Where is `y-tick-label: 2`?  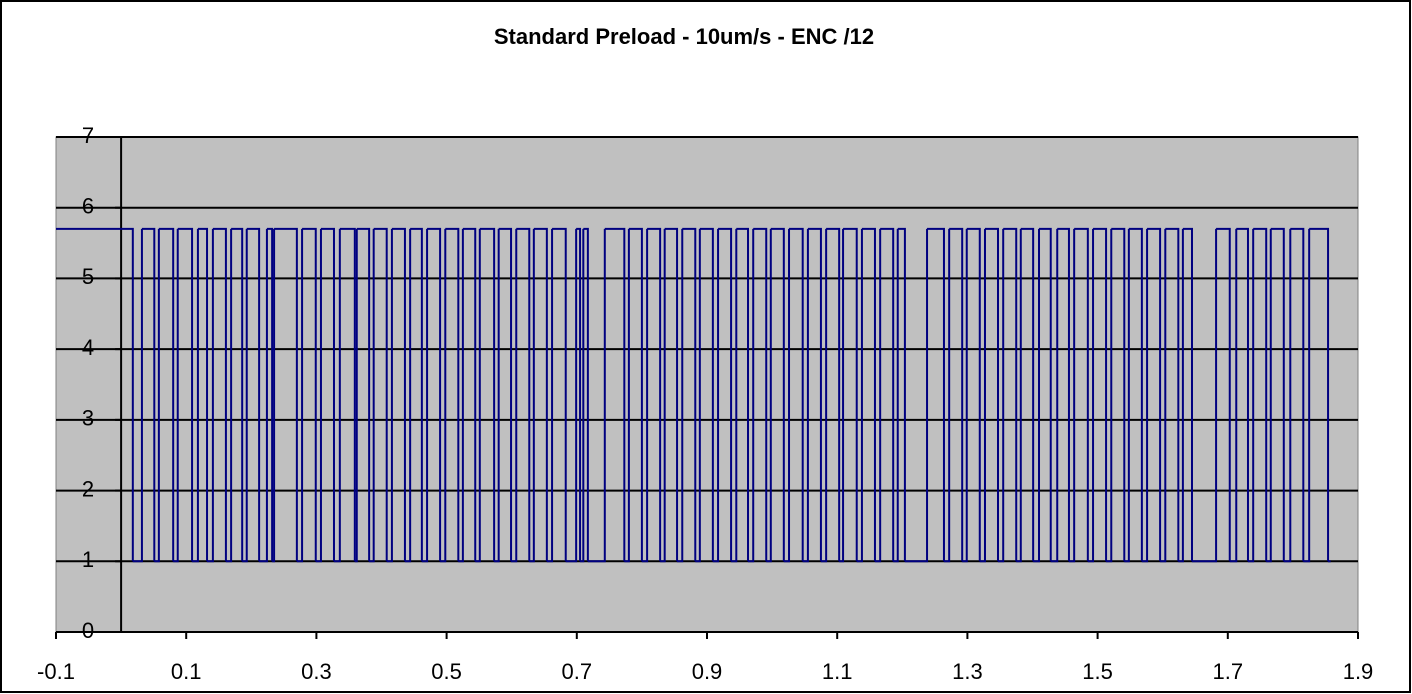 y-tick-label: 2 is located at coordinates (88, 488).